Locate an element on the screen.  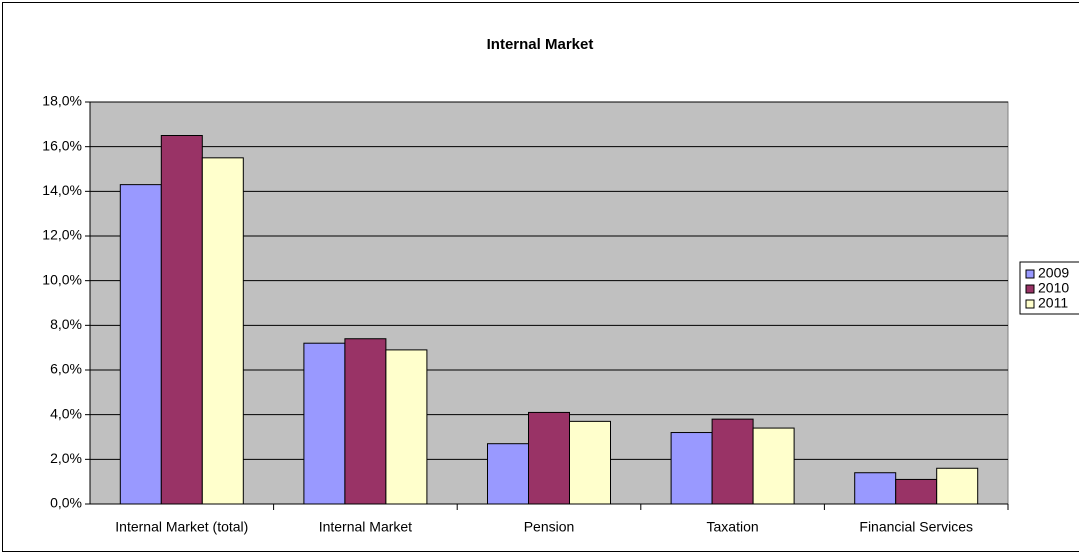
legend-label: 2011 is located at coordinates (1053, 303).